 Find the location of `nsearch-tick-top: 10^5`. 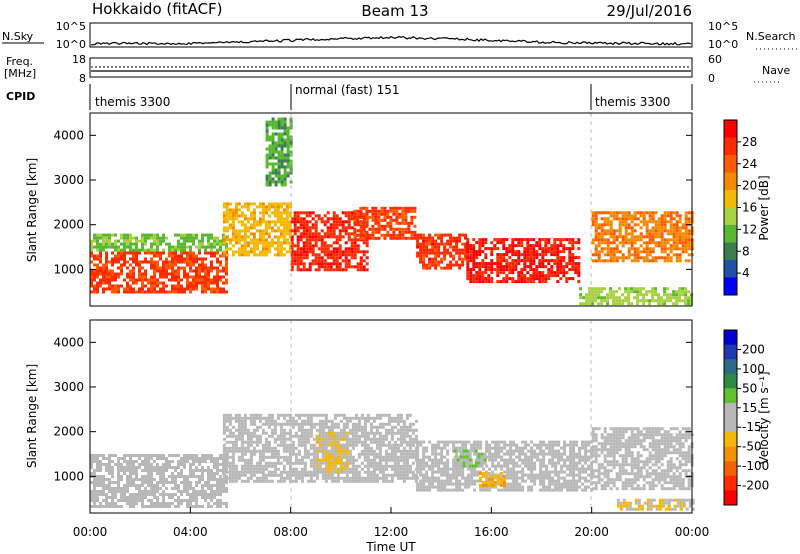

nsearch-tick-top: 10^5 is located at coordinates (723, 26).